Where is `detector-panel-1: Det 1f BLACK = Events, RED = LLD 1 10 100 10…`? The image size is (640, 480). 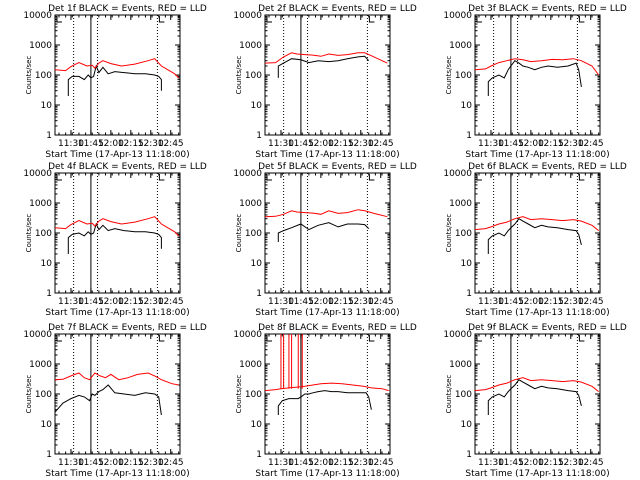 detector-panel-1: Det 1f BLACK = Events, RED = LLD 1 10 100 10… is located at coordinates (115, 82).